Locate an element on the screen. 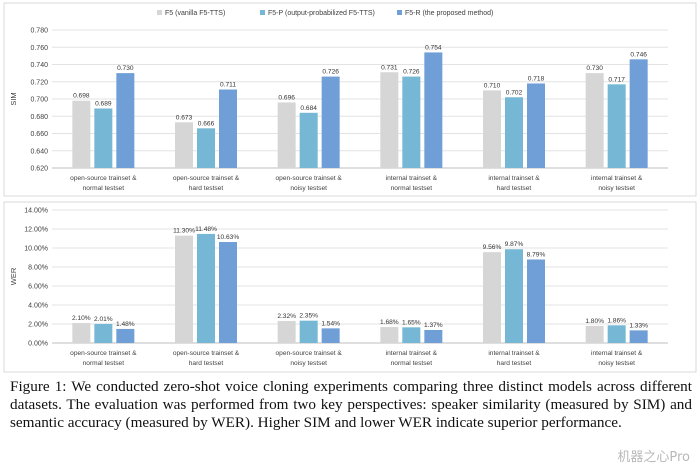 The width and height of the screenshot is (700, 471). wer-category-label: normal testset is located at coordinates (412, 363).